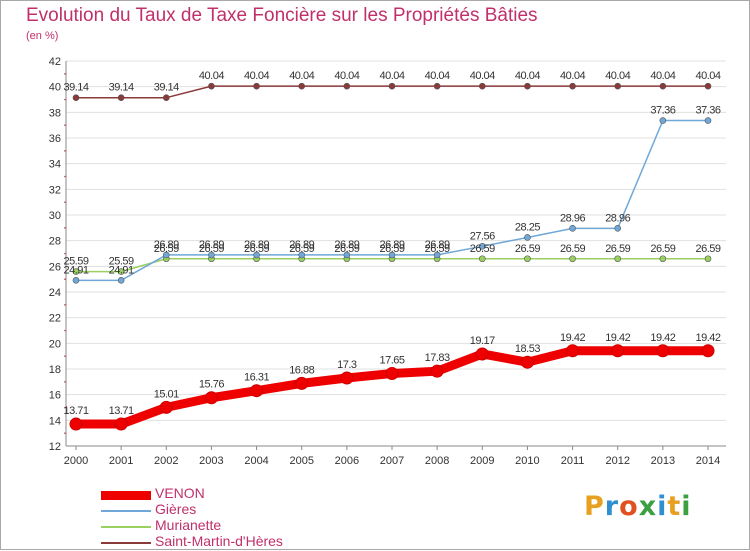 The image size is (750, 551). What do you see at coordinates (75, 411) in the screenshot?
I see `data-label: 13.71` at bounding box center [75, 411].